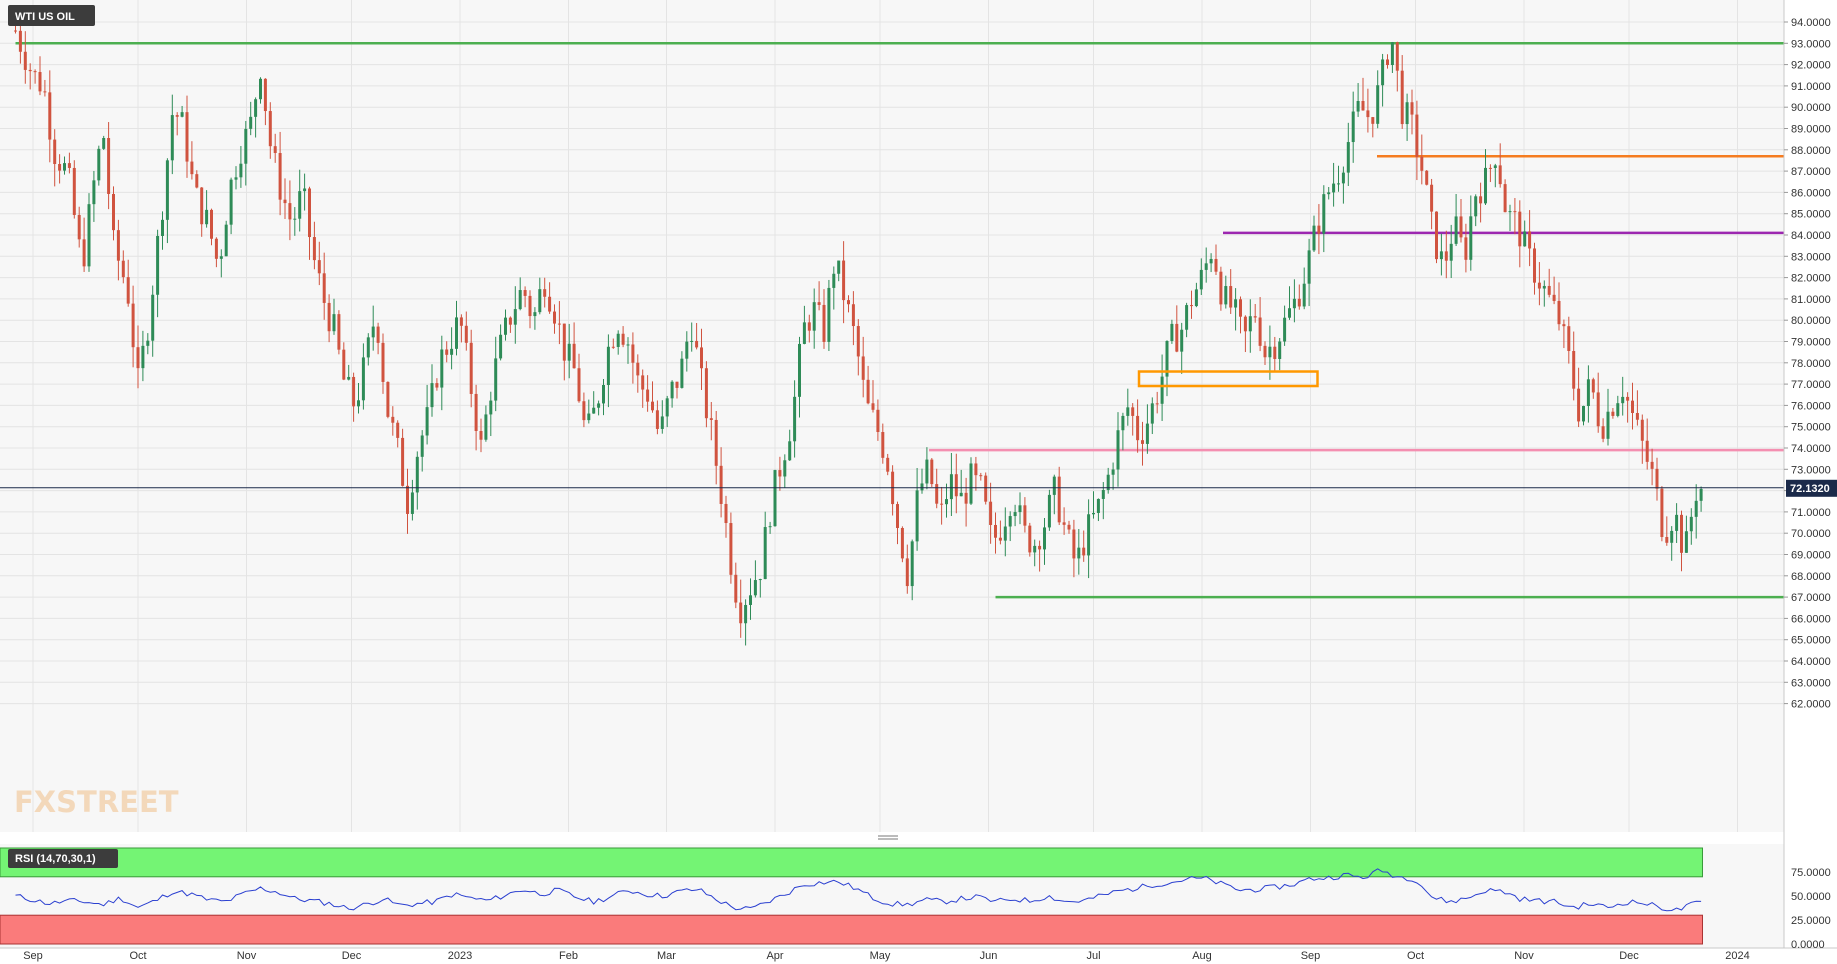  Describe the element at coordinates (1811, 909) in the screenshot. I see `rsi-axis: 75.0000 50.0000 25.0000 0.0000` at that location.